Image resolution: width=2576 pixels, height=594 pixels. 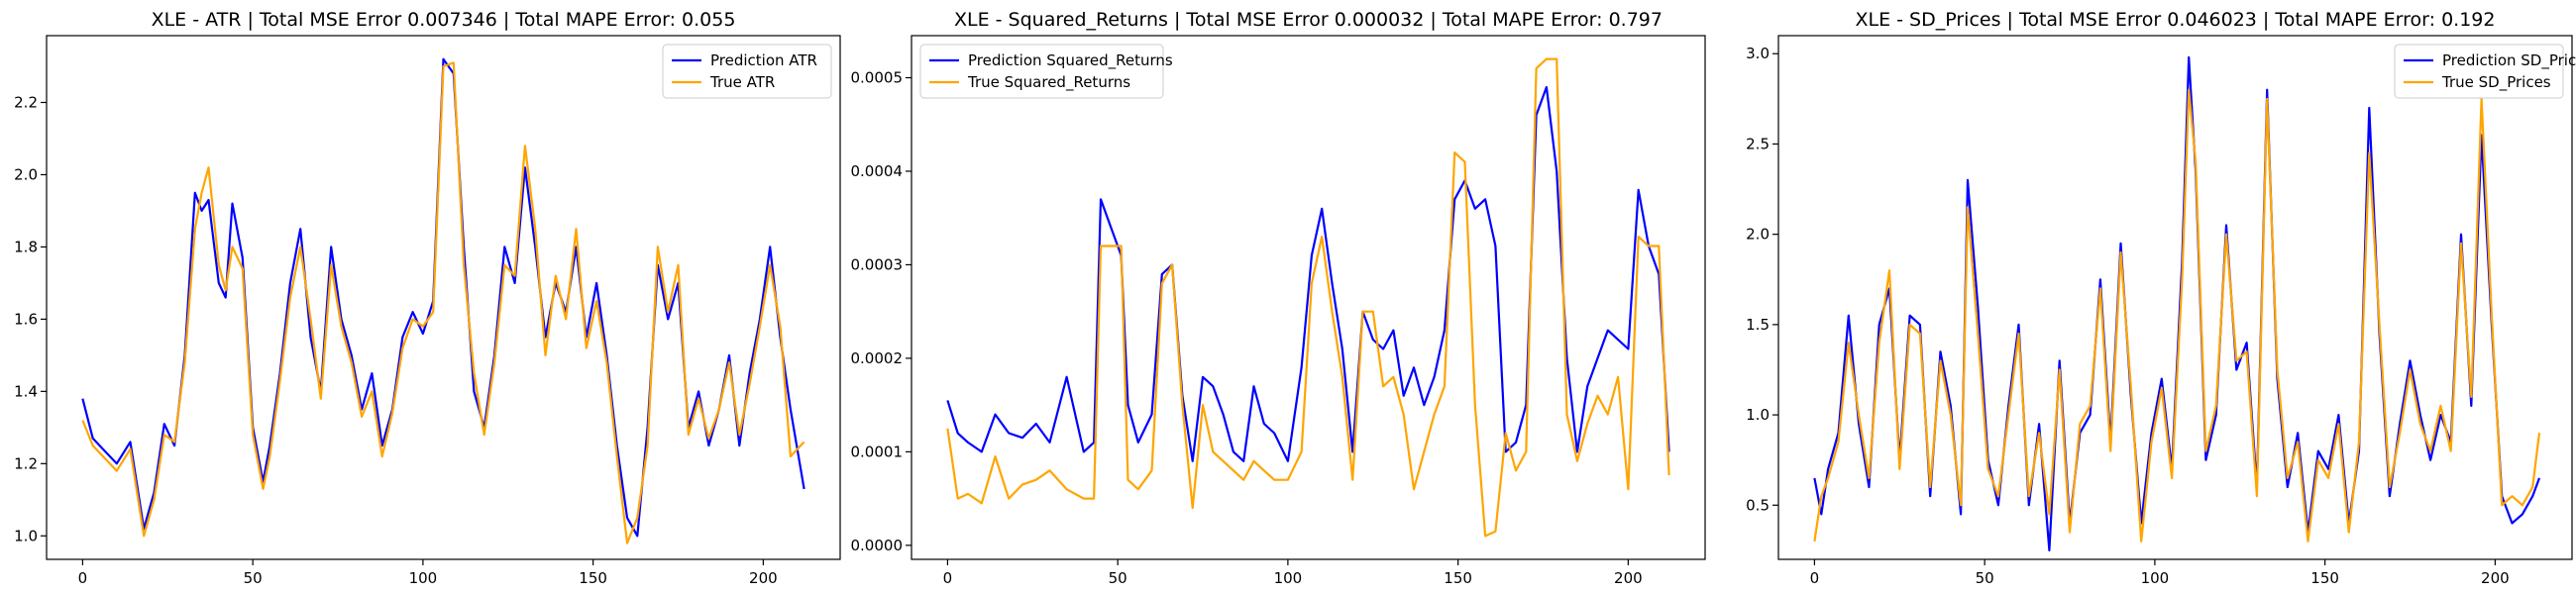 I want to click on y-tick-label: 1.4, so click(x=26, y=391).